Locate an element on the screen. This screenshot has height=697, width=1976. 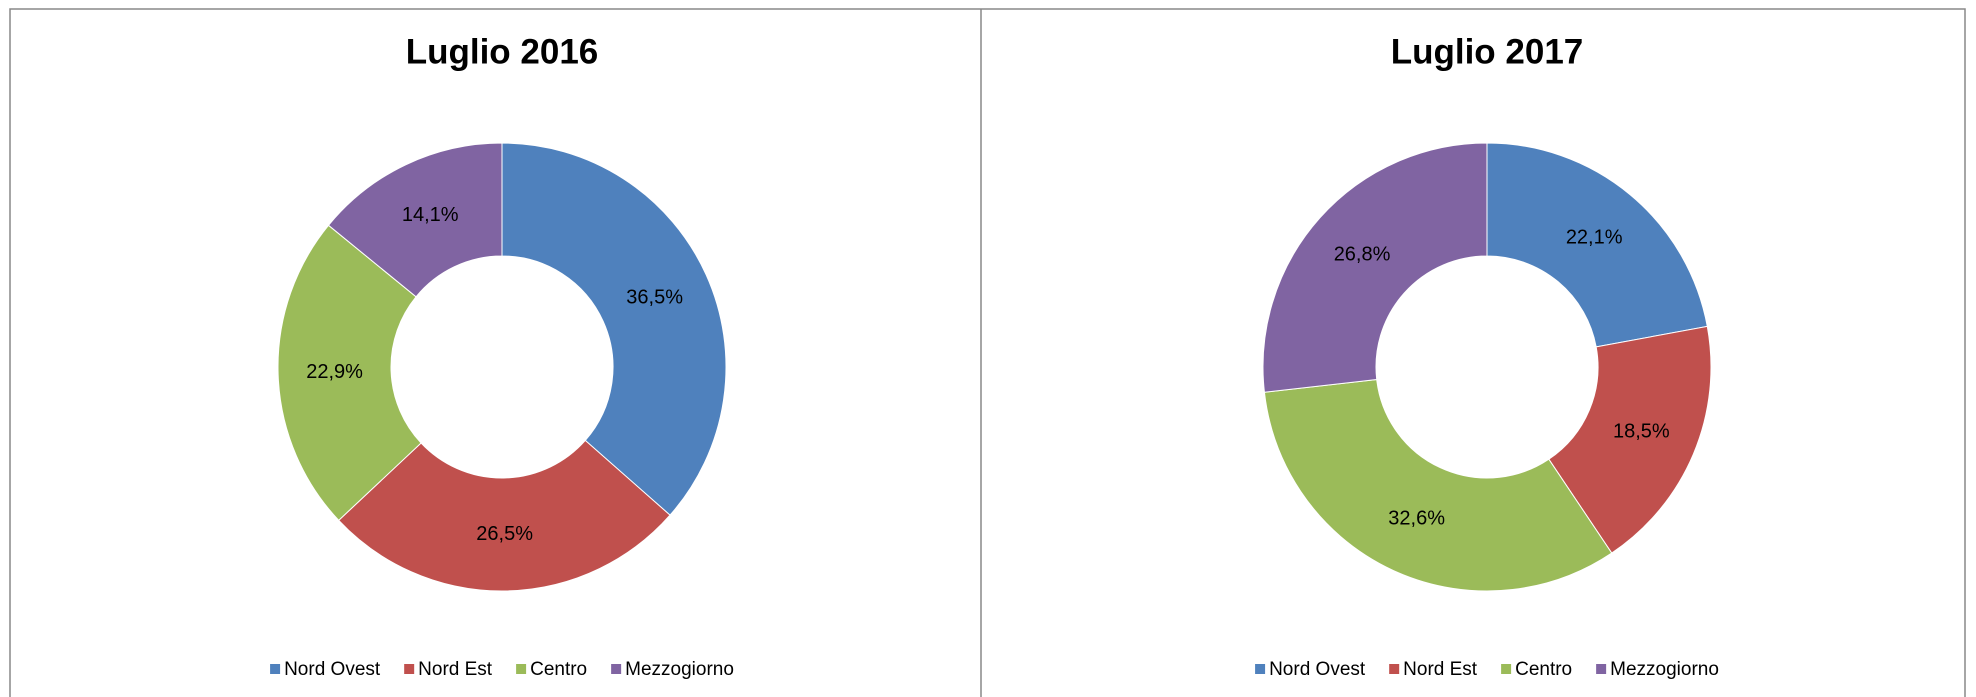
data-label: 22,1% is located at coordinates (1594, 238).